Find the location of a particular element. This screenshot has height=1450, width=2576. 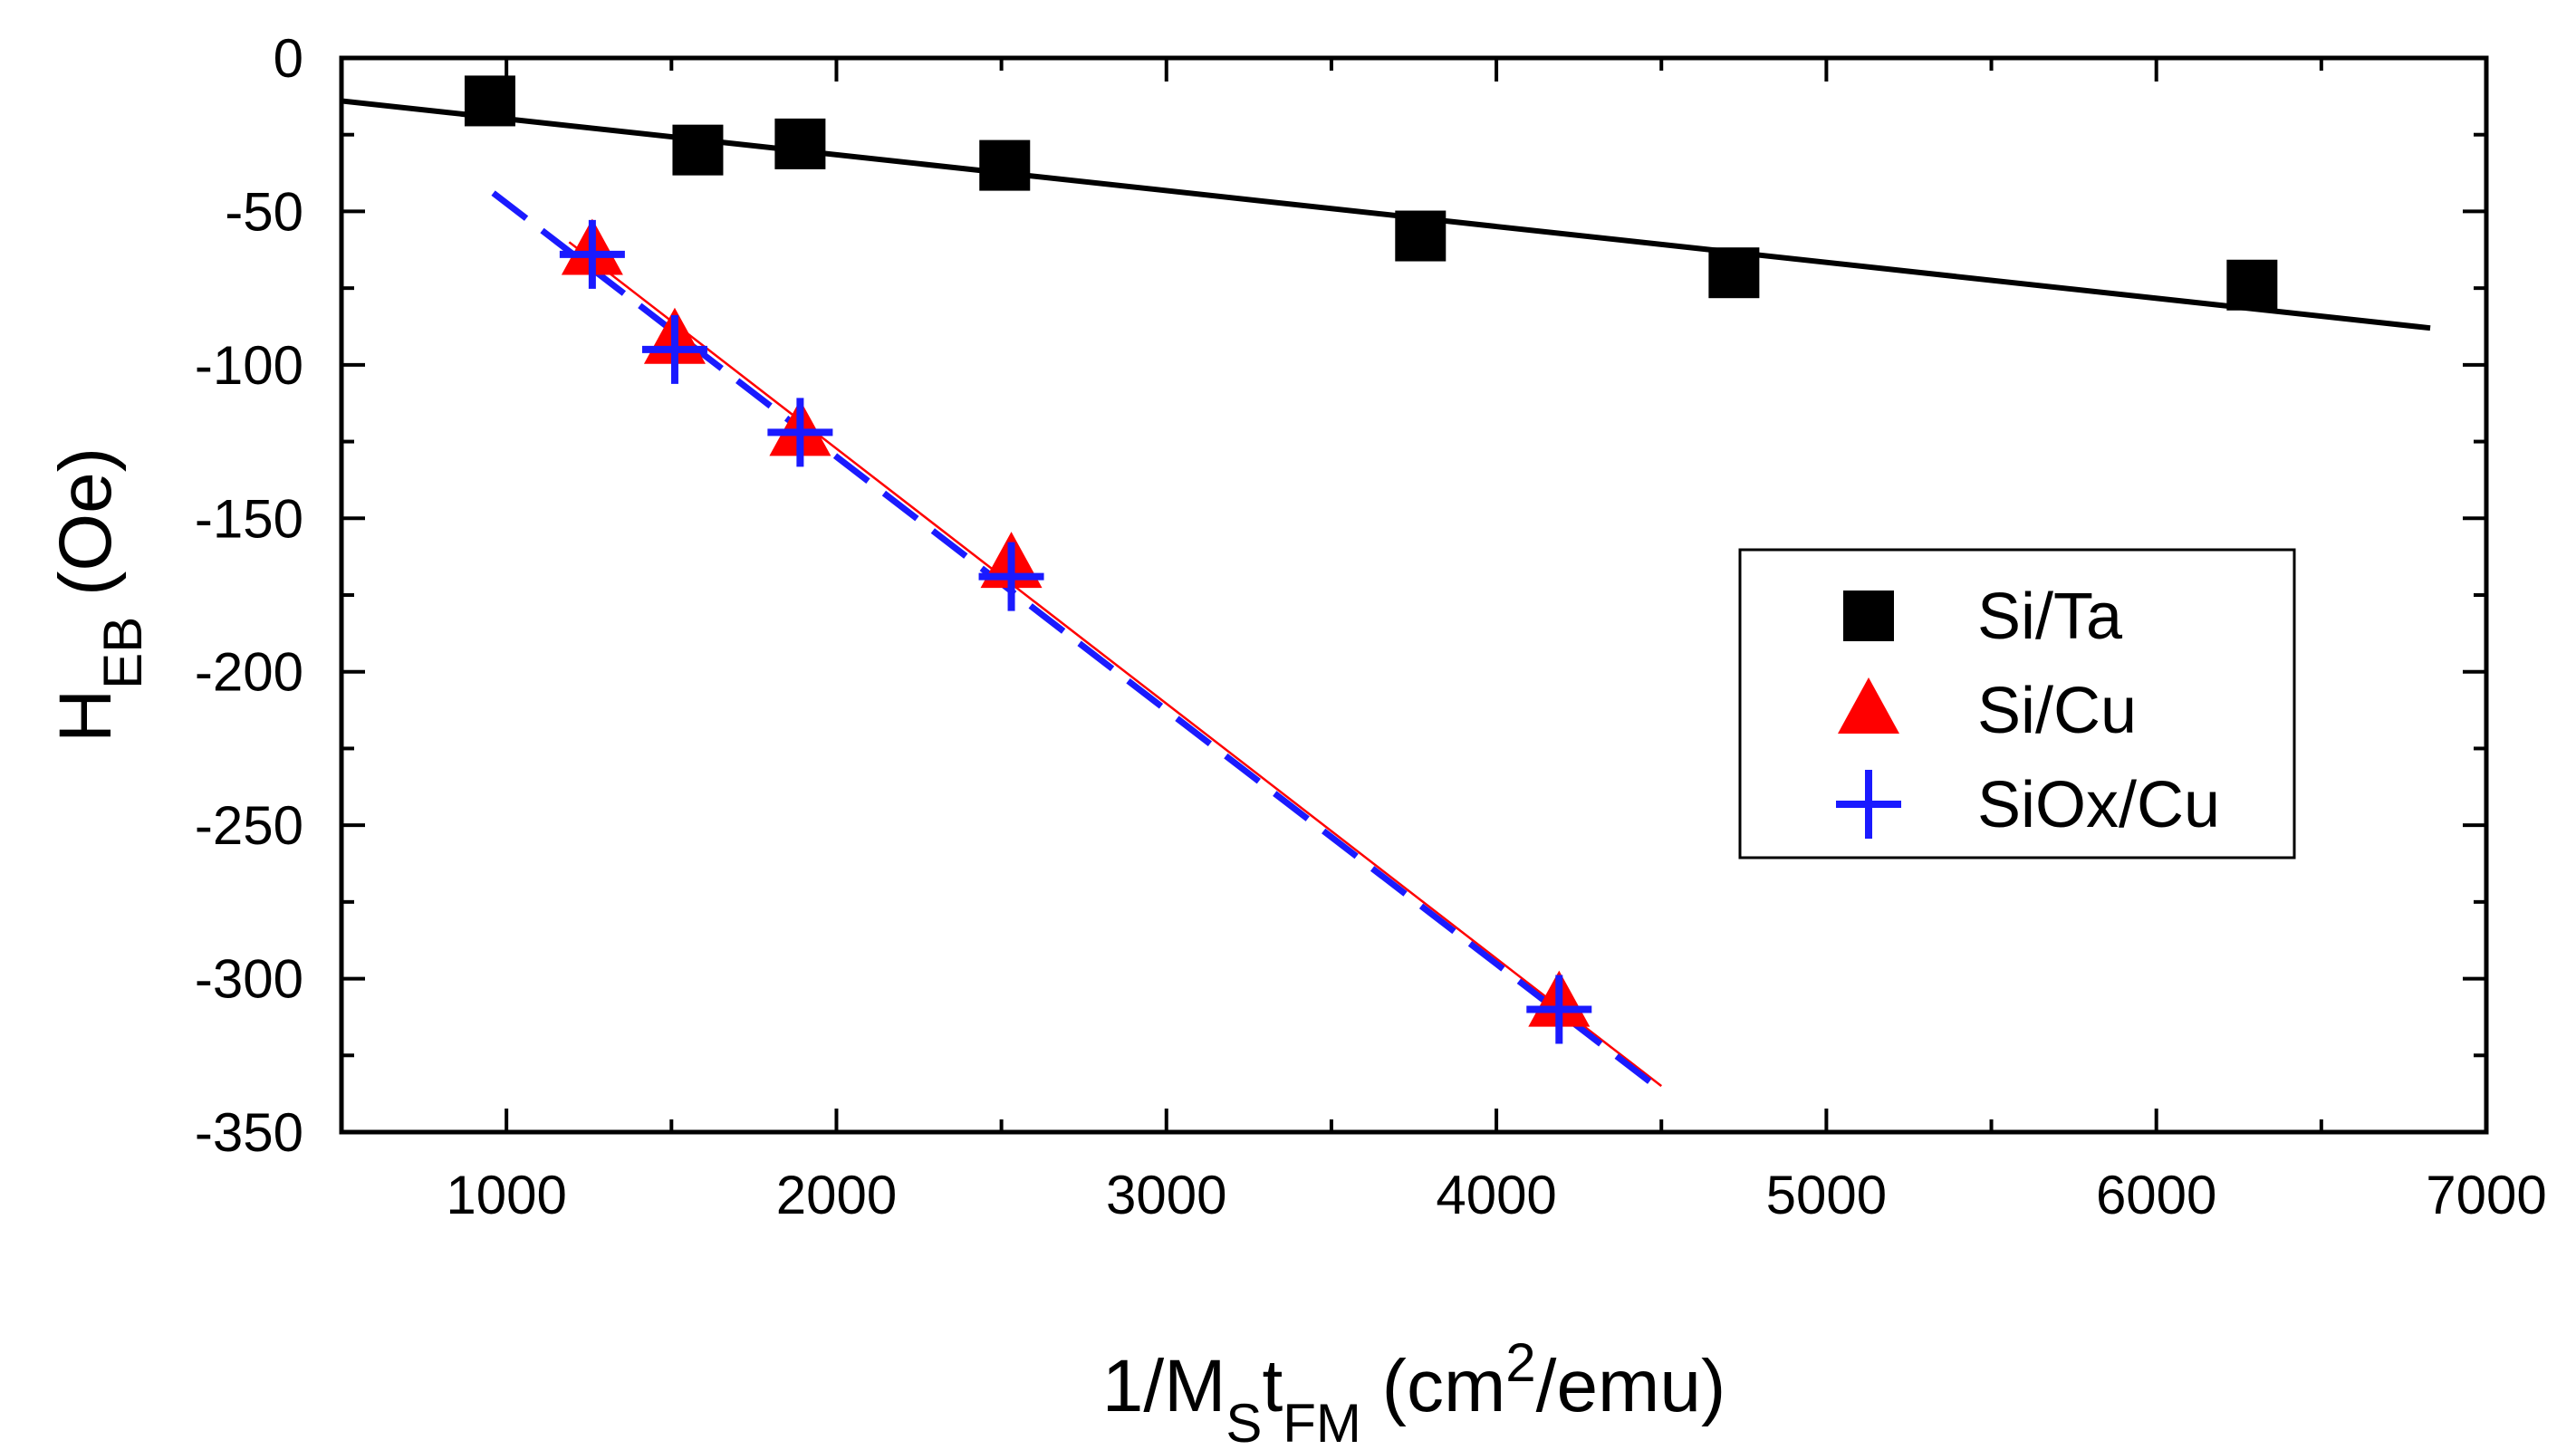

fit-line-si-ta is located at coordinates (1386, 214).